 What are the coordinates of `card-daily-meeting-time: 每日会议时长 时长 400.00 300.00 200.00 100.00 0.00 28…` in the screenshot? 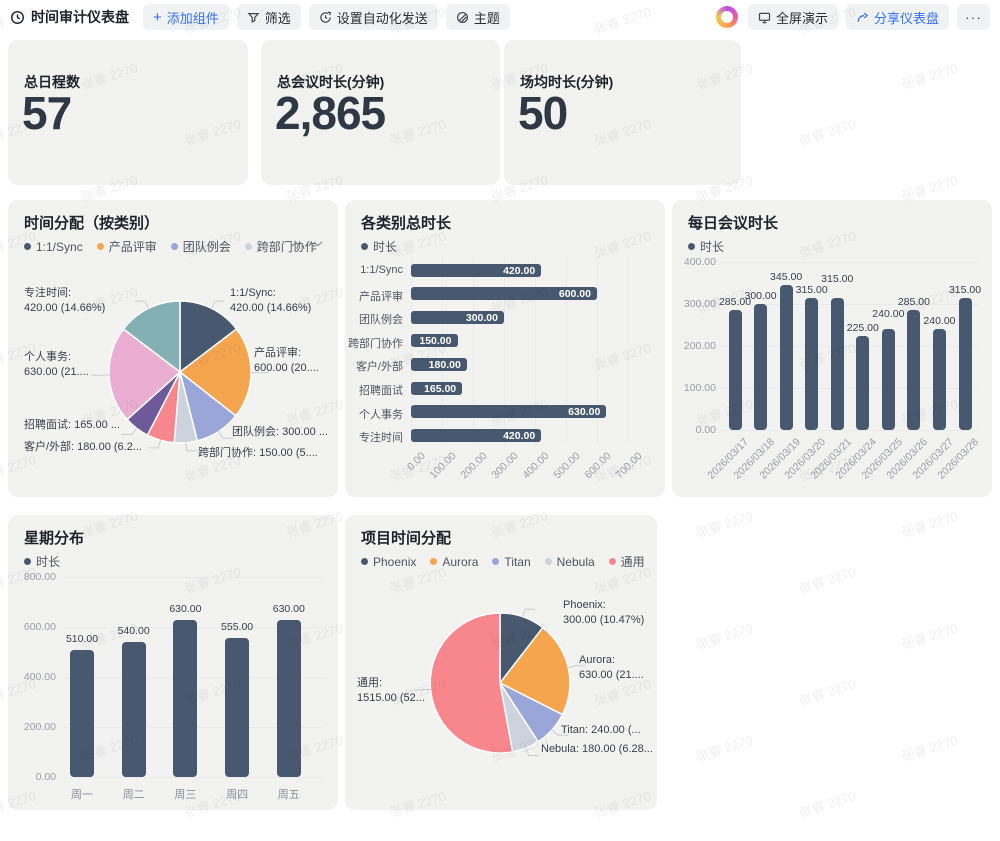 It's located at (832, 348).